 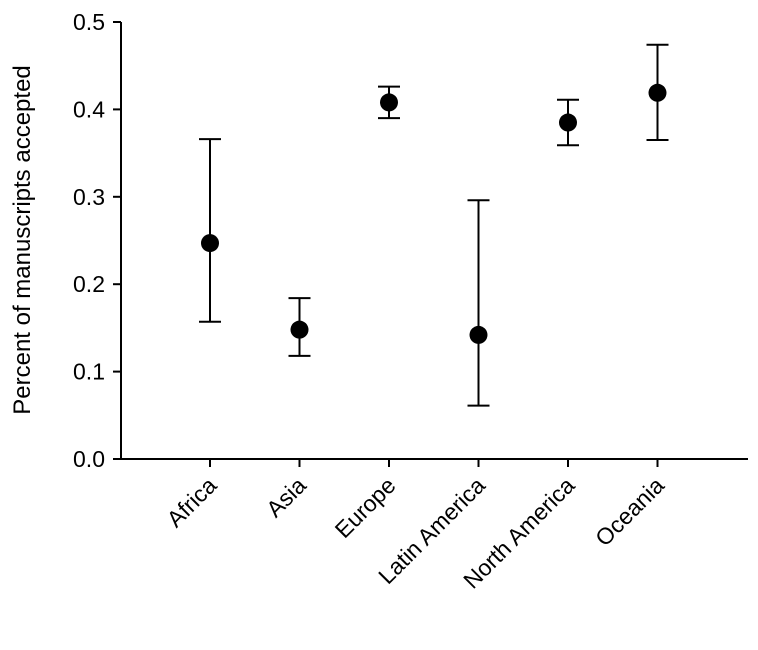 What do you see at coordinates (192, 502) in the screenshot?
I see `x-tick-label: Africa` at bounding box center [192, 502].